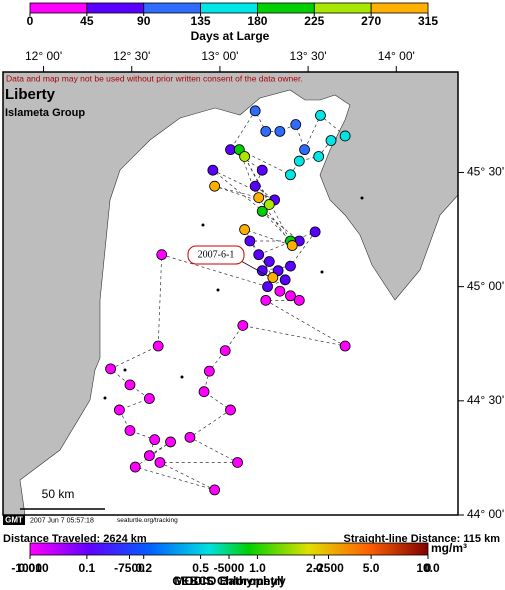 The width and height of the screenshot is (505, 590). I want to click on gmt-logo: GMT, so click(14, 520).